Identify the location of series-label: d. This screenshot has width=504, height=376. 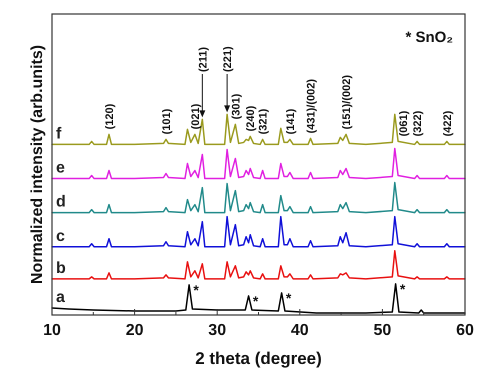
(61, 202).